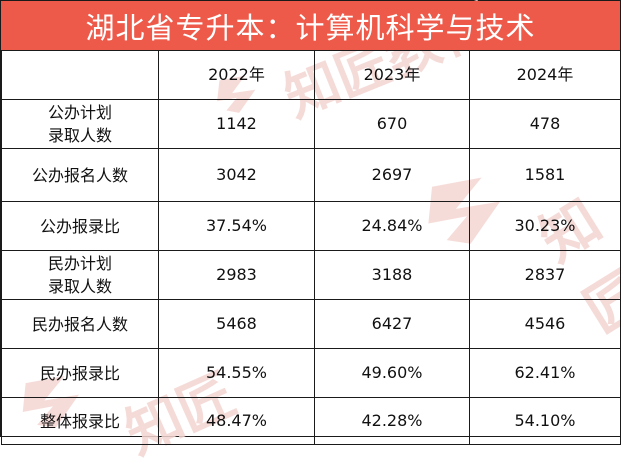  What do you see at coordinates (236, 421) in the screenshot?
I see `table-cell: 48.47%` at bounding box center [236, 421].